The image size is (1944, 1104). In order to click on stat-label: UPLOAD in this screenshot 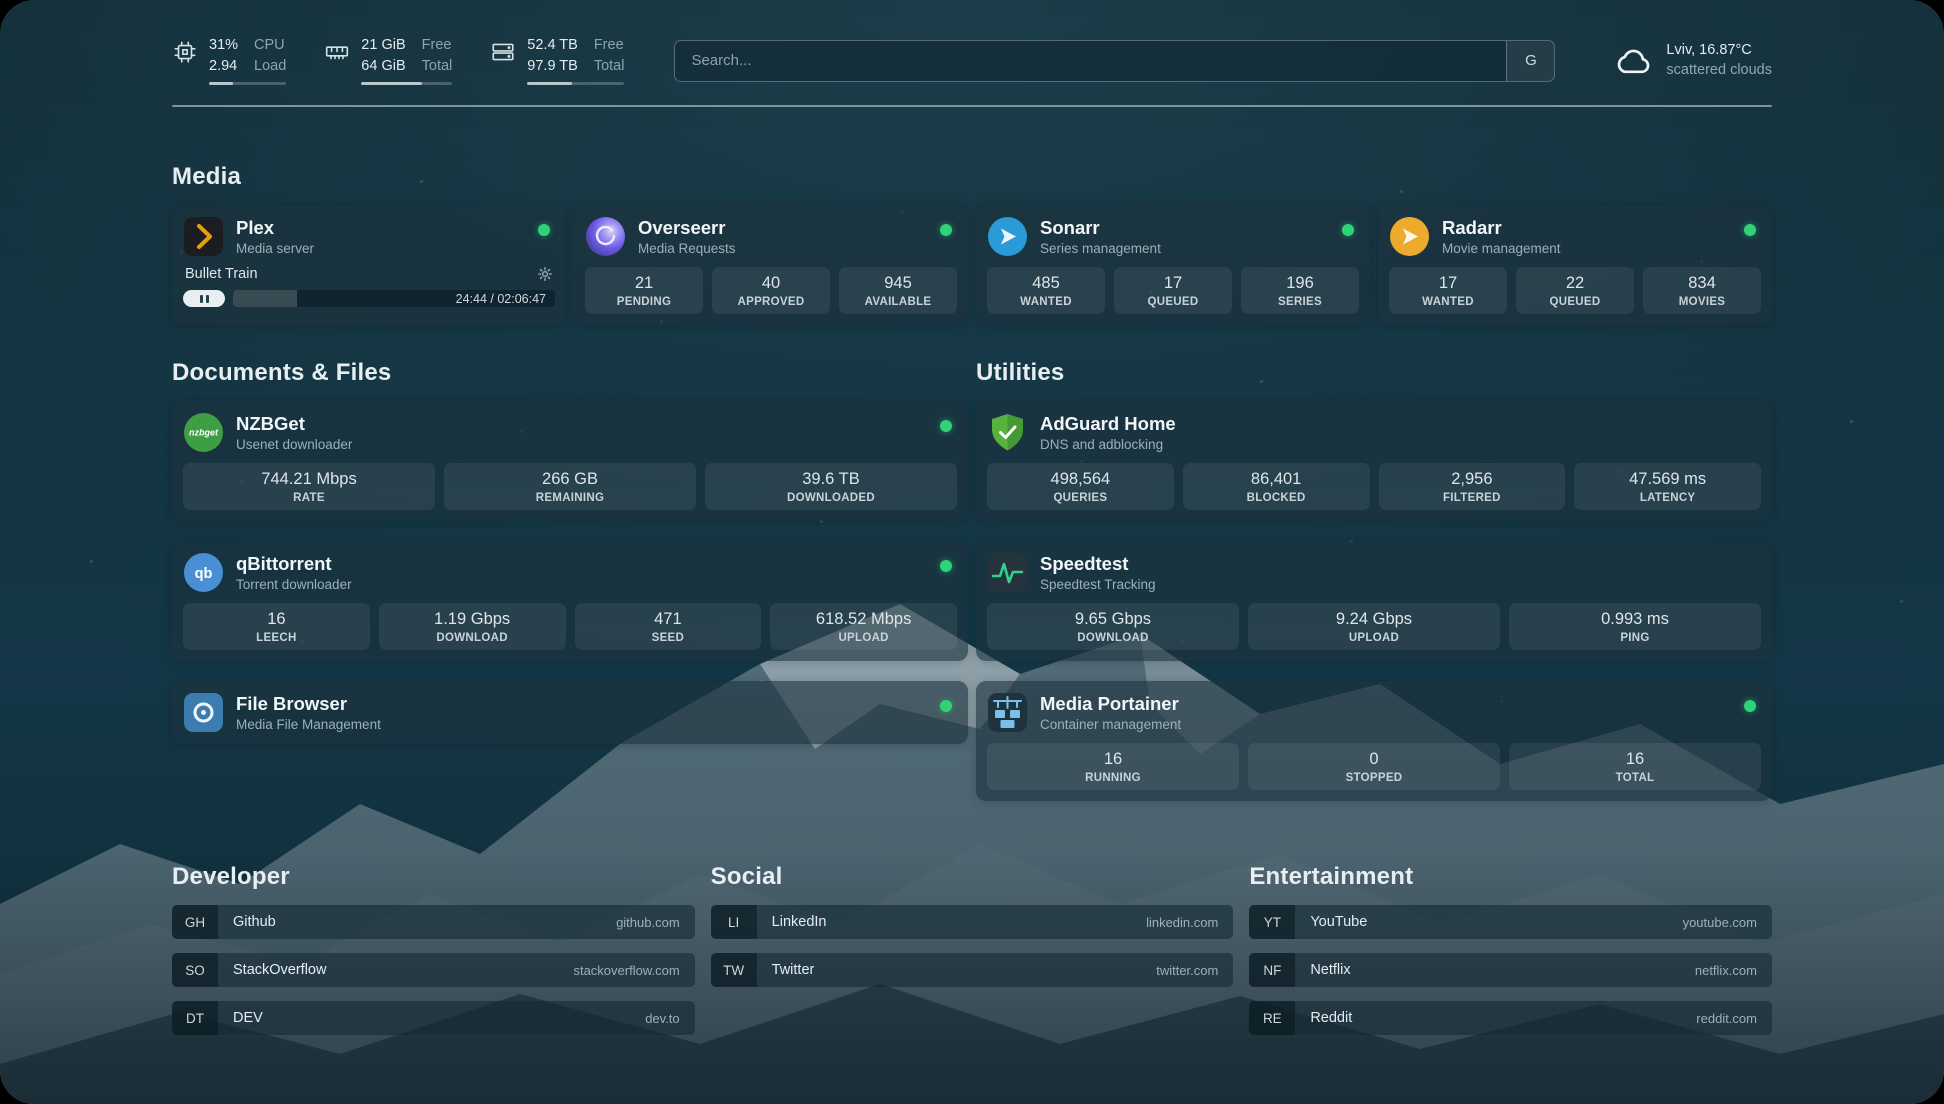, I will do `click(863, 638)`.